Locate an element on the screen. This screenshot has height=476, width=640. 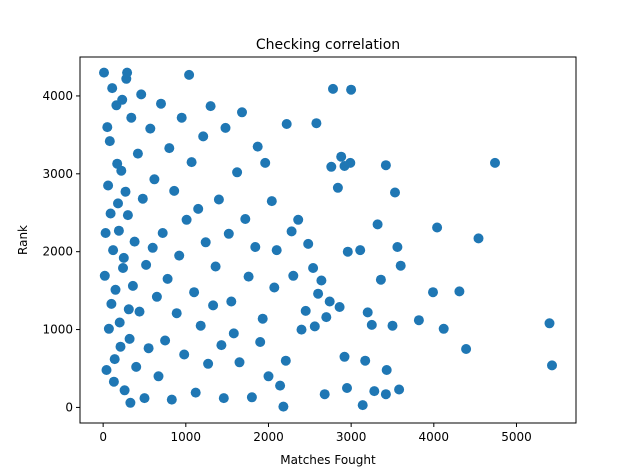
y-tick-label: 4000 is located at coordinates (57, 96).